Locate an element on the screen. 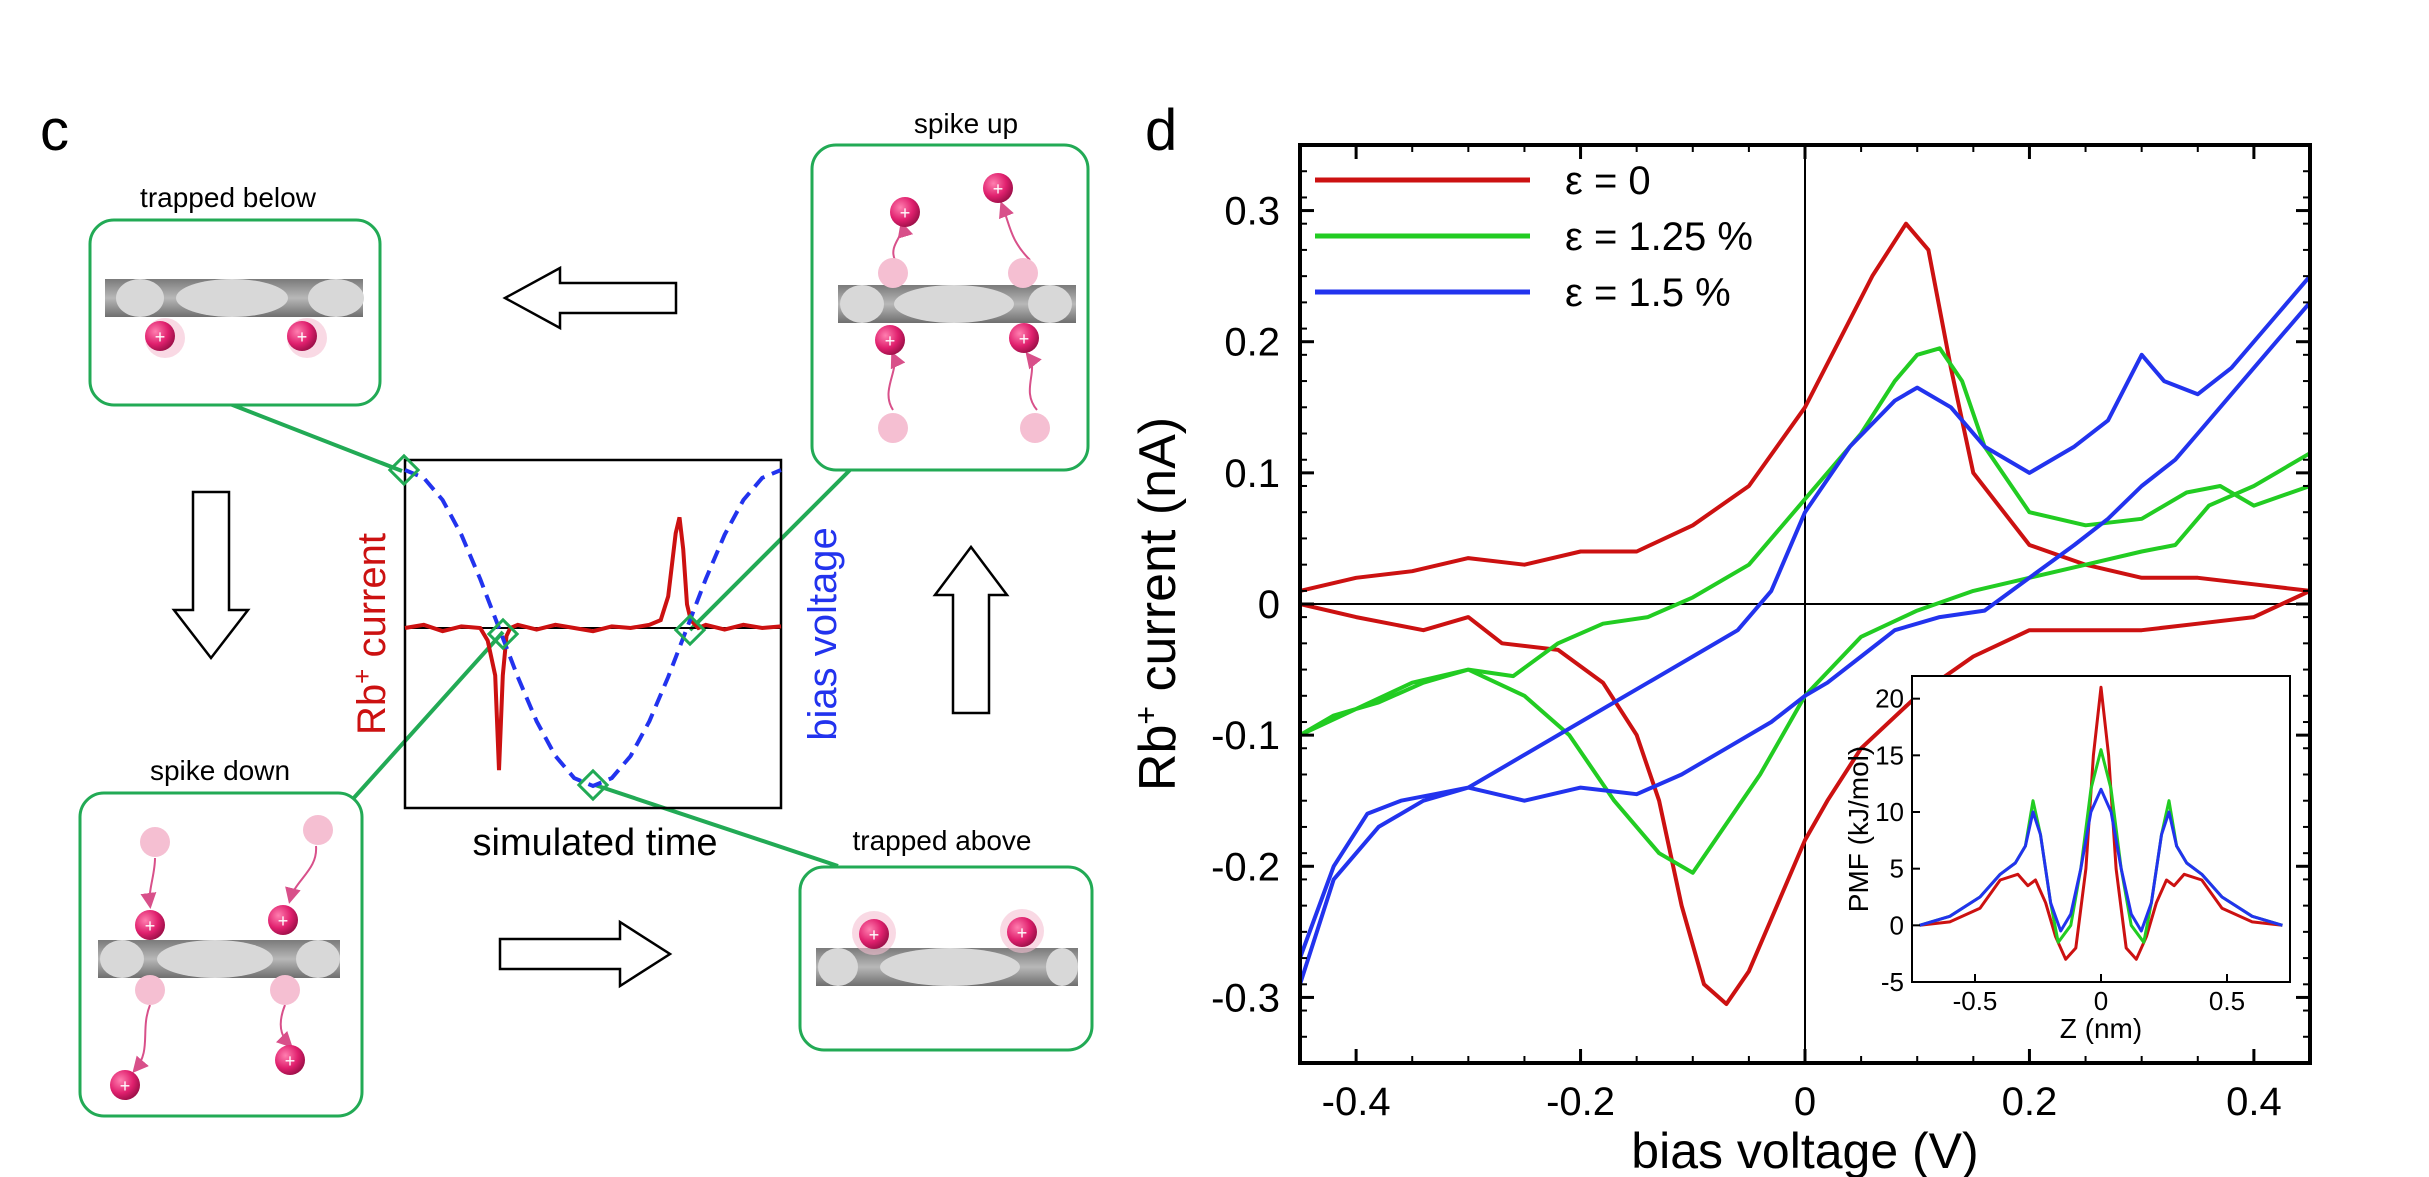  state-spike-up: spike up + + + + is located at coordinates (950, 290).